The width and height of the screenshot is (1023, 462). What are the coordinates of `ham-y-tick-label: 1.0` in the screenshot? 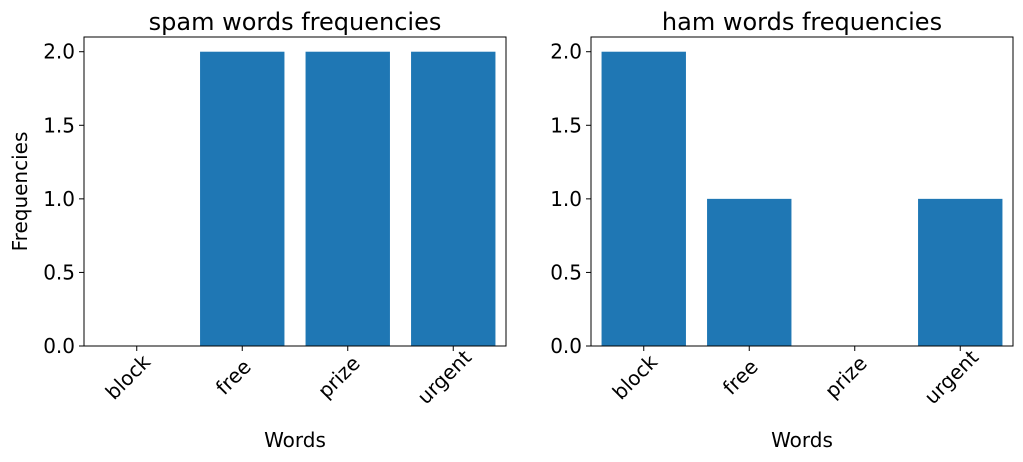 It's located at (566, 199).